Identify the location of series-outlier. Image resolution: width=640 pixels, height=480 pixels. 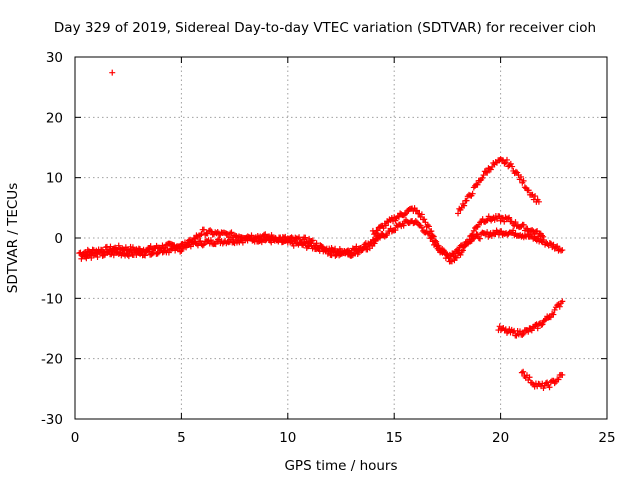
(112, 72).